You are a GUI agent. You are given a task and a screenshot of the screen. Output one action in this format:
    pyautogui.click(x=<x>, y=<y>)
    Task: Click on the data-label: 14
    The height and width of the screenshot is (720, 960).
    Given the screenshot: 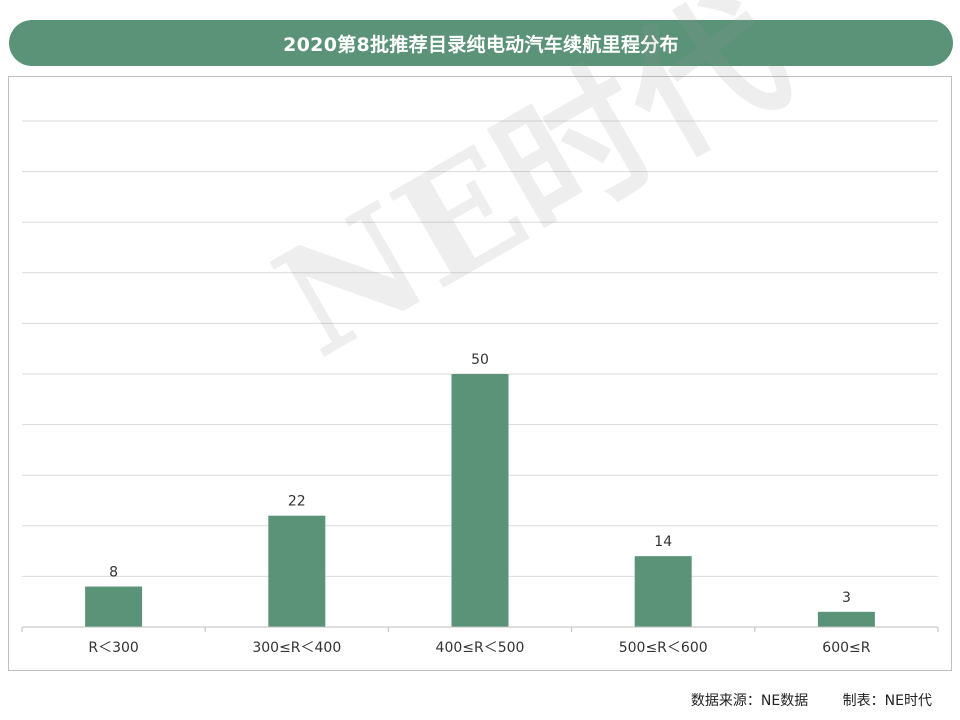 What is the action you would take?
    pyautogui.click(x=663, y=542)
    